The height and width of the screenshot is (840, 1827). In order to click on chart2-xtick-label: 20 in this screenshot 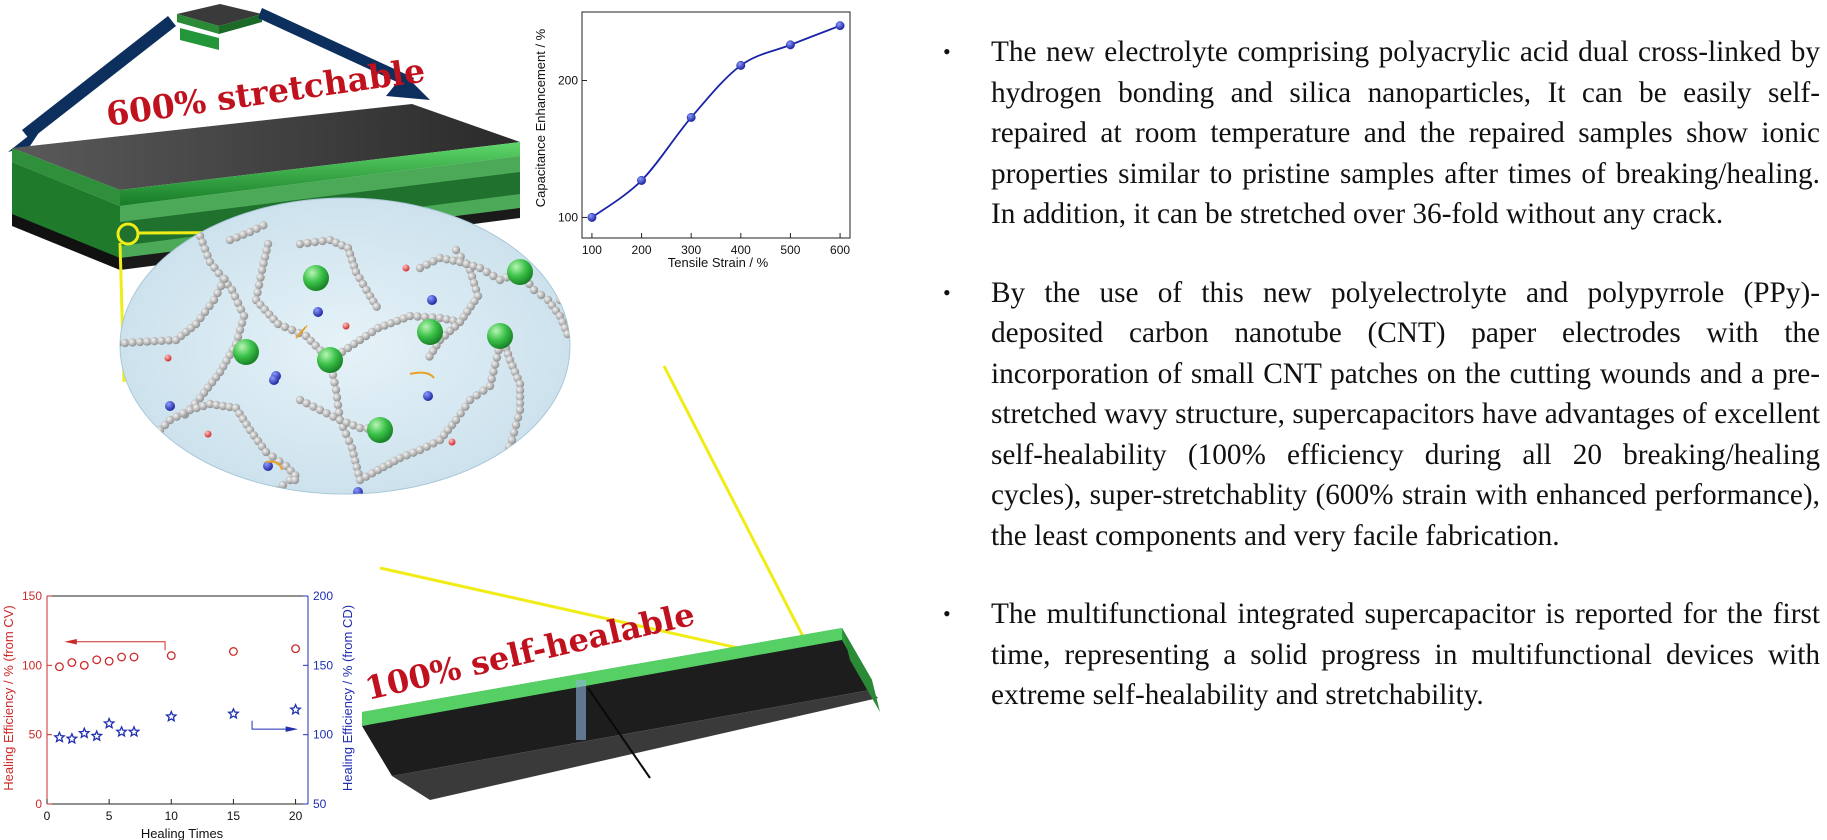, I will do `click(296, 816)`.